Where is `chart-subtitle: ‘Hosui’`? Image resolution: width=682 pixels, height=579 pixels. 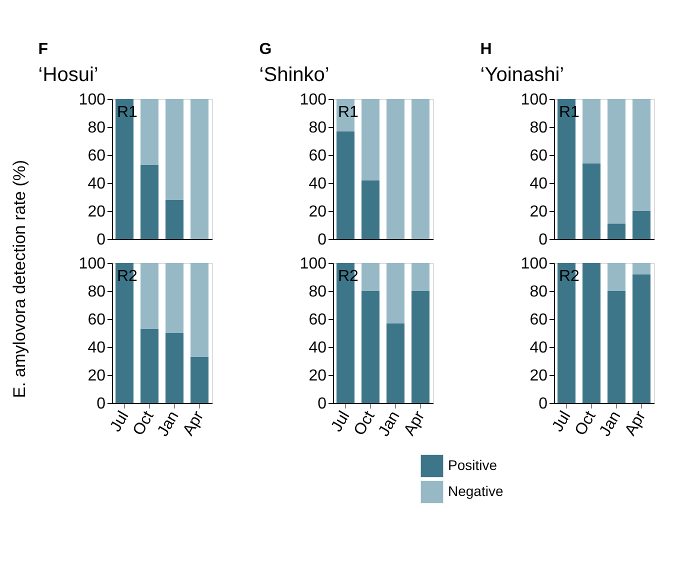 chart-subtitle: ‘Hosui’ is located at coordinates (68, 75).